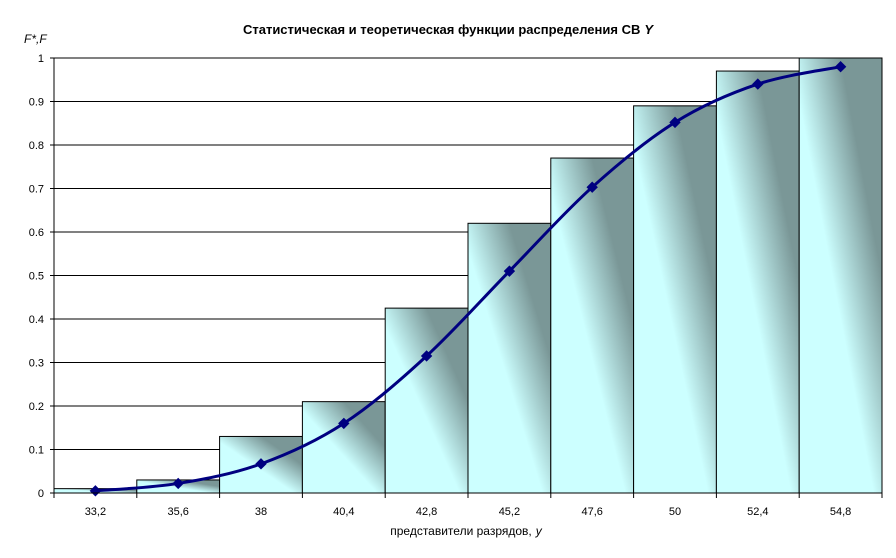 The image size is (896, 558). Describe the element at coordinates (757, 512) in the screenshot. I see `x-tick-label: 52,4` at that location.